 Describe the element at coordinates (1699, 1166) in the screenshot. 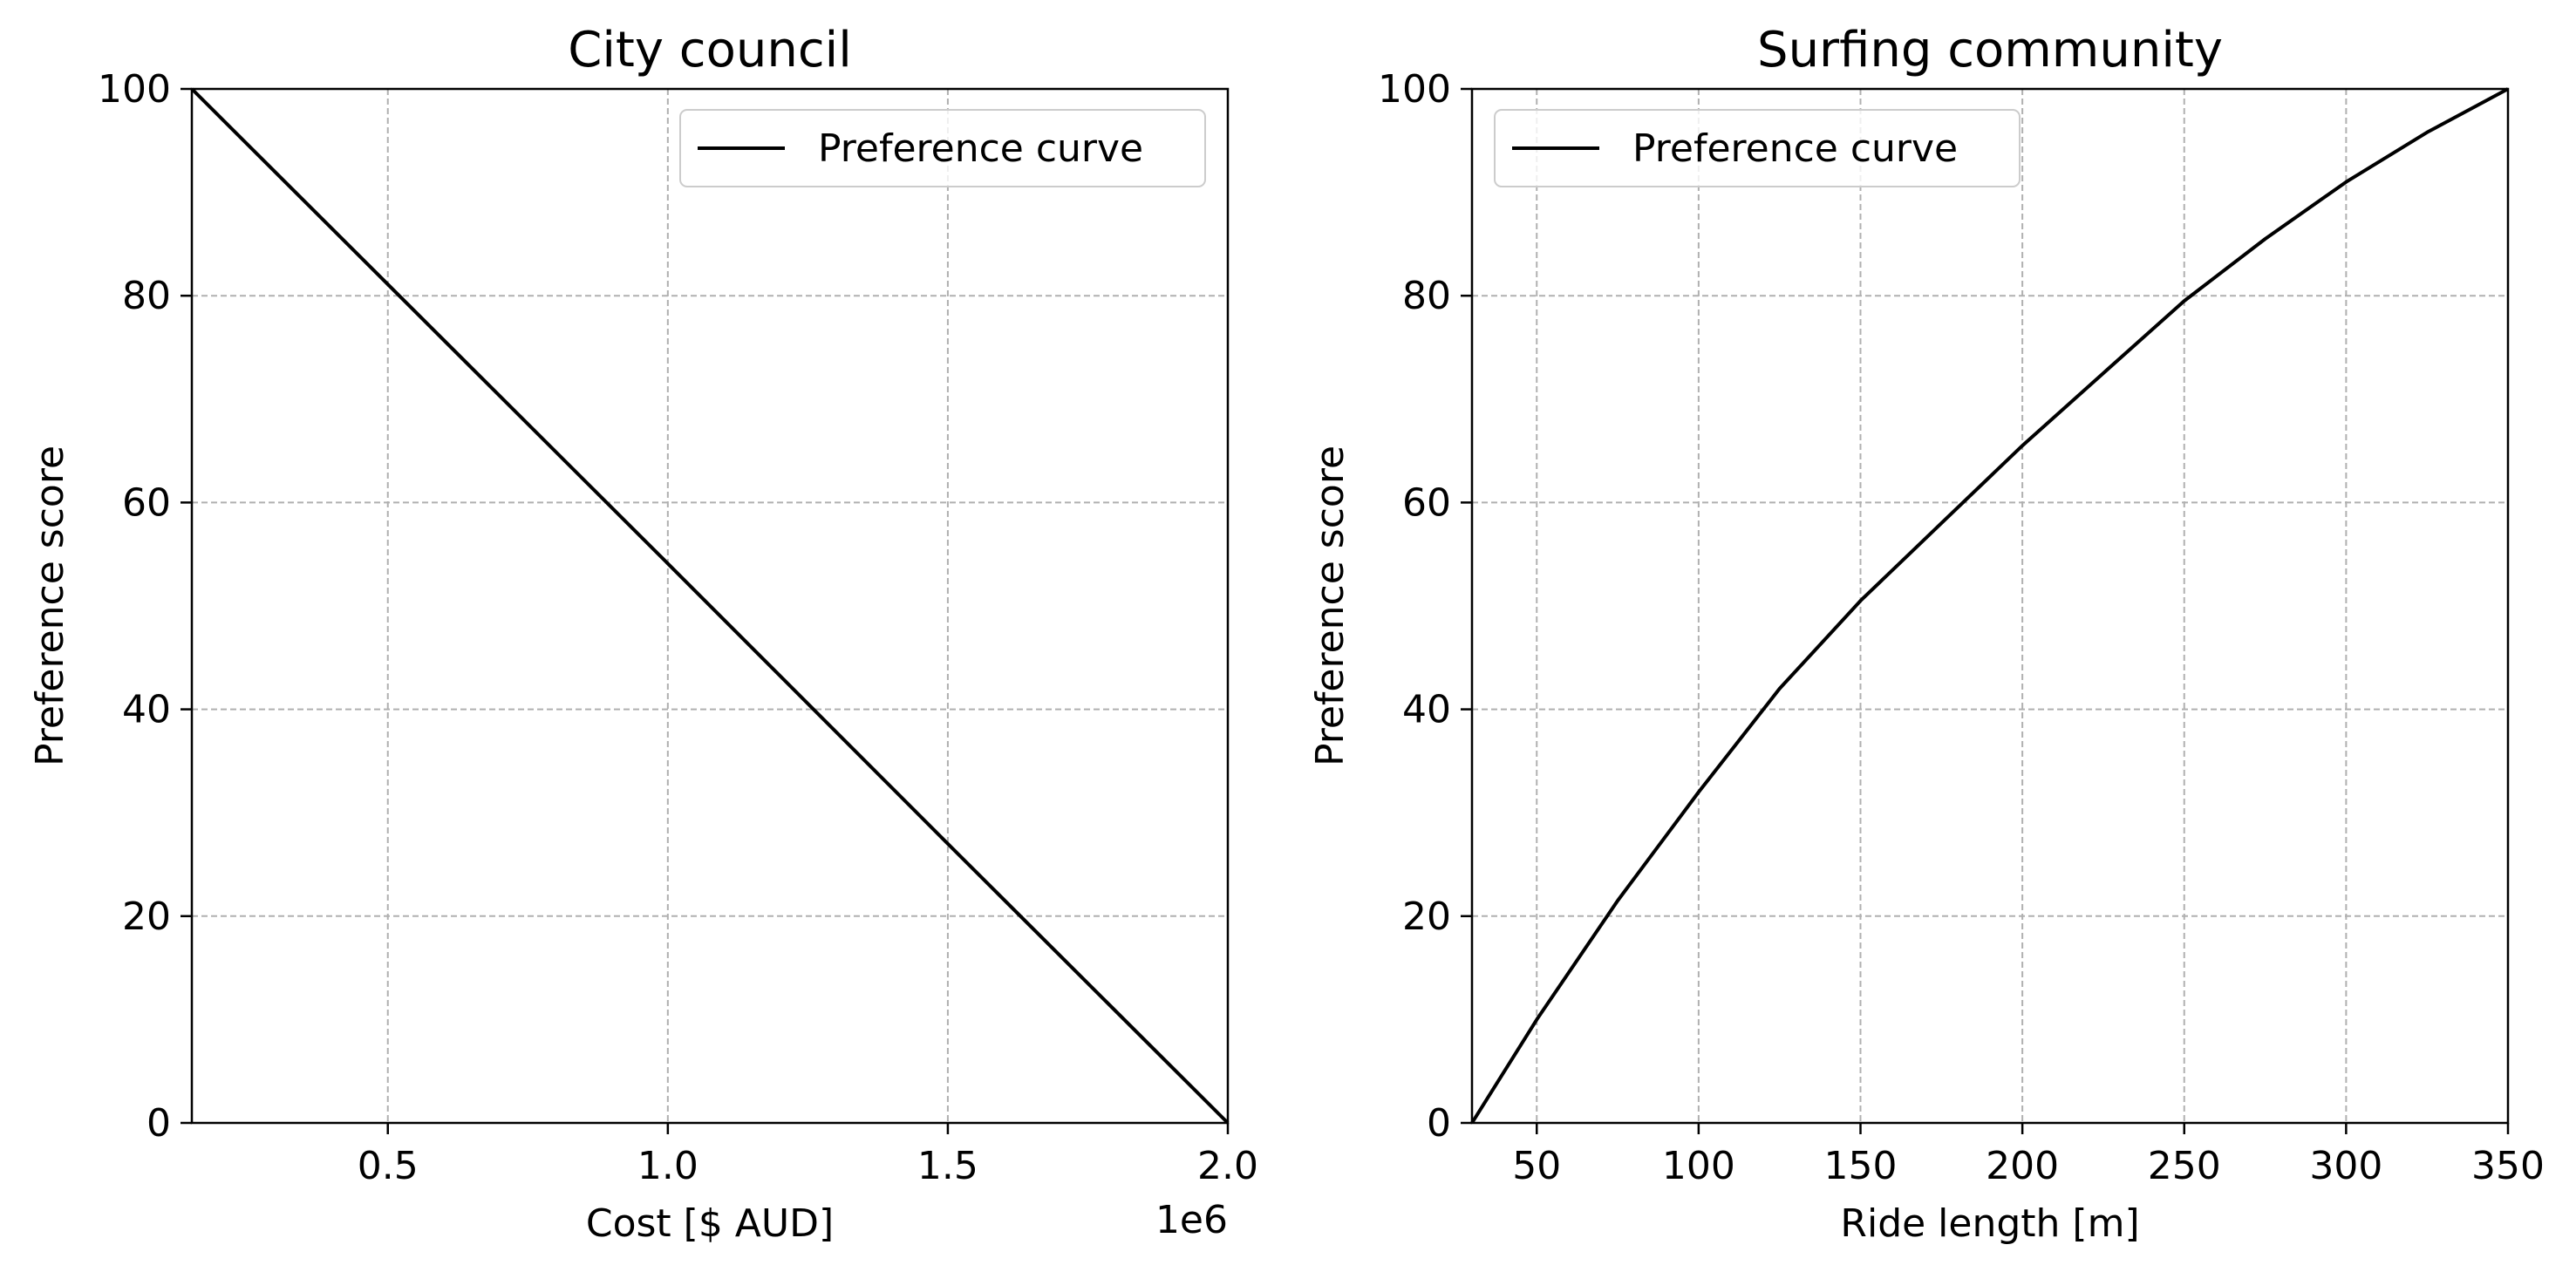

I see `x-tick-label: 100` at that location.